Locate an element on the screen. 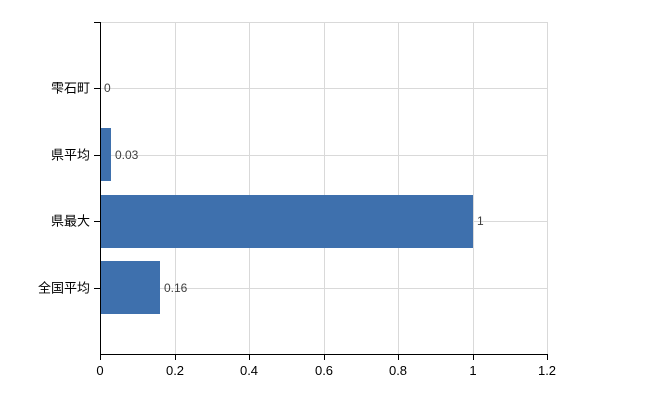  value-label: 1 is located at coordinates (480, 221).